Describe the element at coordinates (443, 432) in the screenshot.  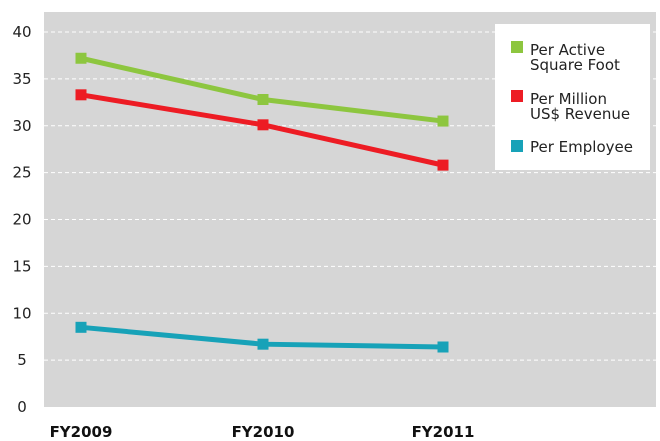
I see `x-tick-label: FY2011` at that location.